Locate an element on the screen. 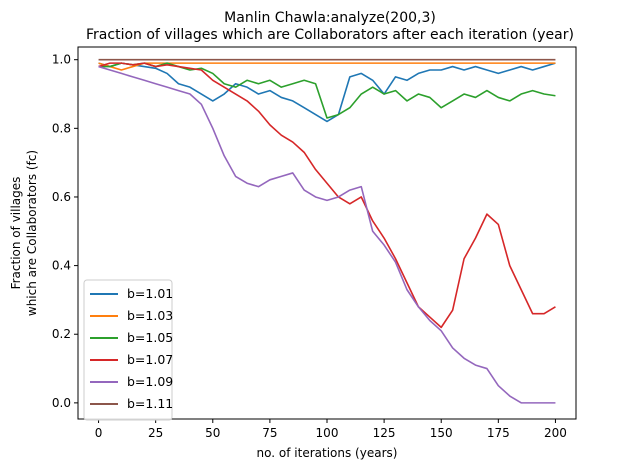 The width and height of the screenshot is (629, 470). x-tick-label: 0 is located at coordinates (99, 433).